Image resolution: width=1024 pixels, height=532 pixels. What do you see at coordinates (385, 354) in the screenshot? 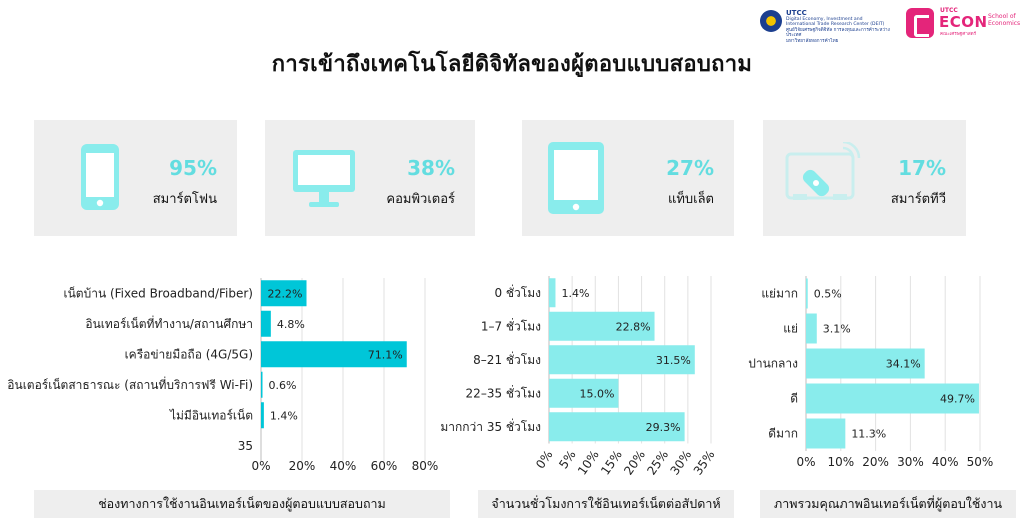
I see `data-label: 71.1%` at bounding box center [385, 354].